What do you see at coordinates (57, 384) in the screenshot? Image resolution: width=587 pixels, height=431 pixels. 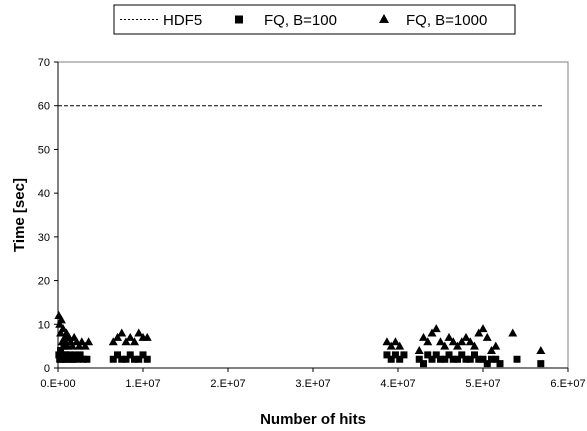 I see `x-tick-label: 0.E+00` at bounding box center [57, 384].